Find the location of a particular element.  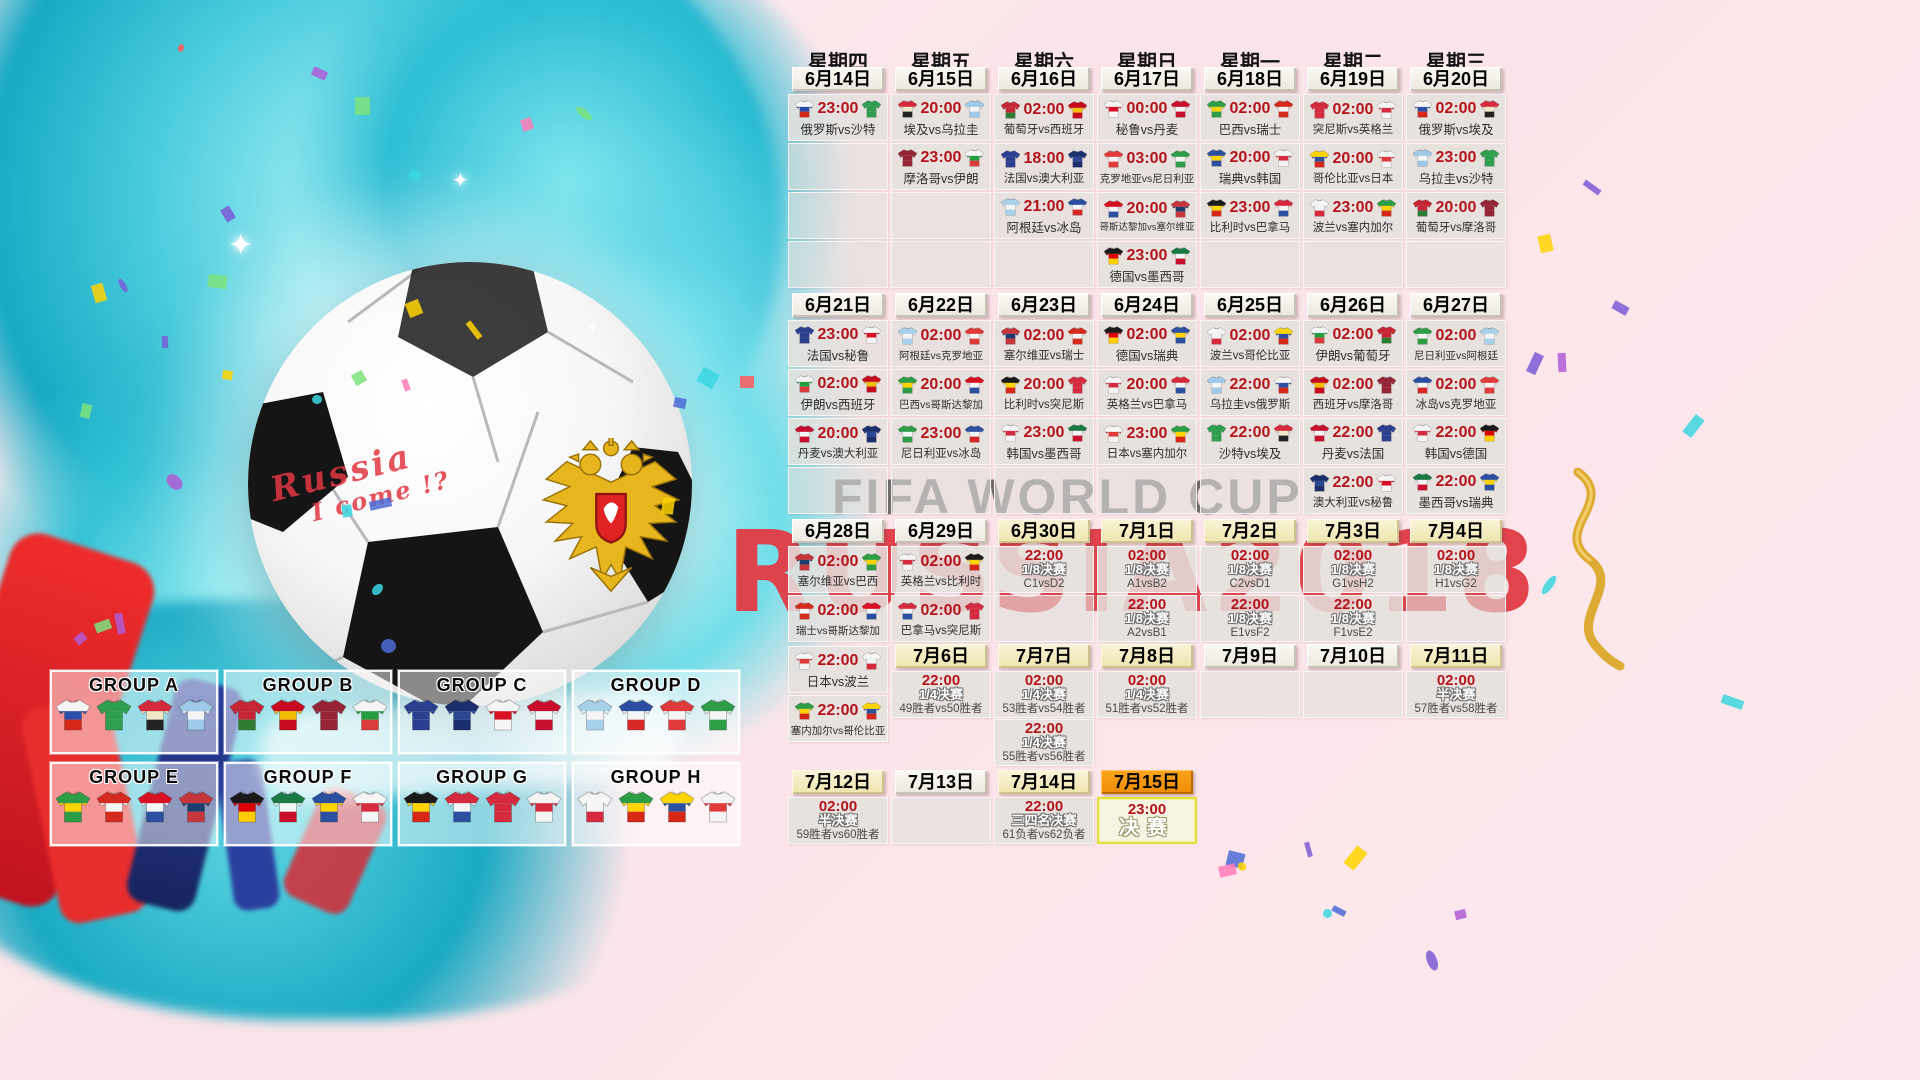

match-teams: 乌拉圭vs沙特 is located at coordinates (1456, 179).